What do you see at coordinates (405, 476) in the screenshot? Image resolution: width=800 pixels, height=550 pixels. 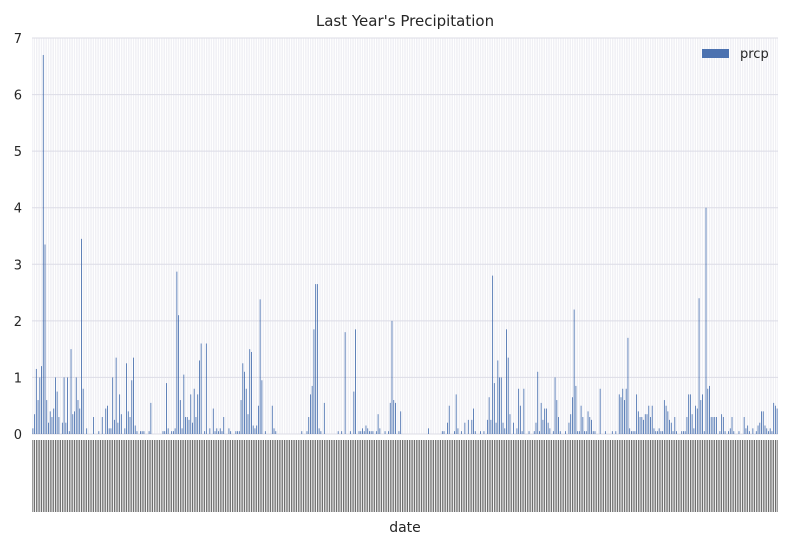 I see `x-tick-marks` at bounding box center [405, 476].